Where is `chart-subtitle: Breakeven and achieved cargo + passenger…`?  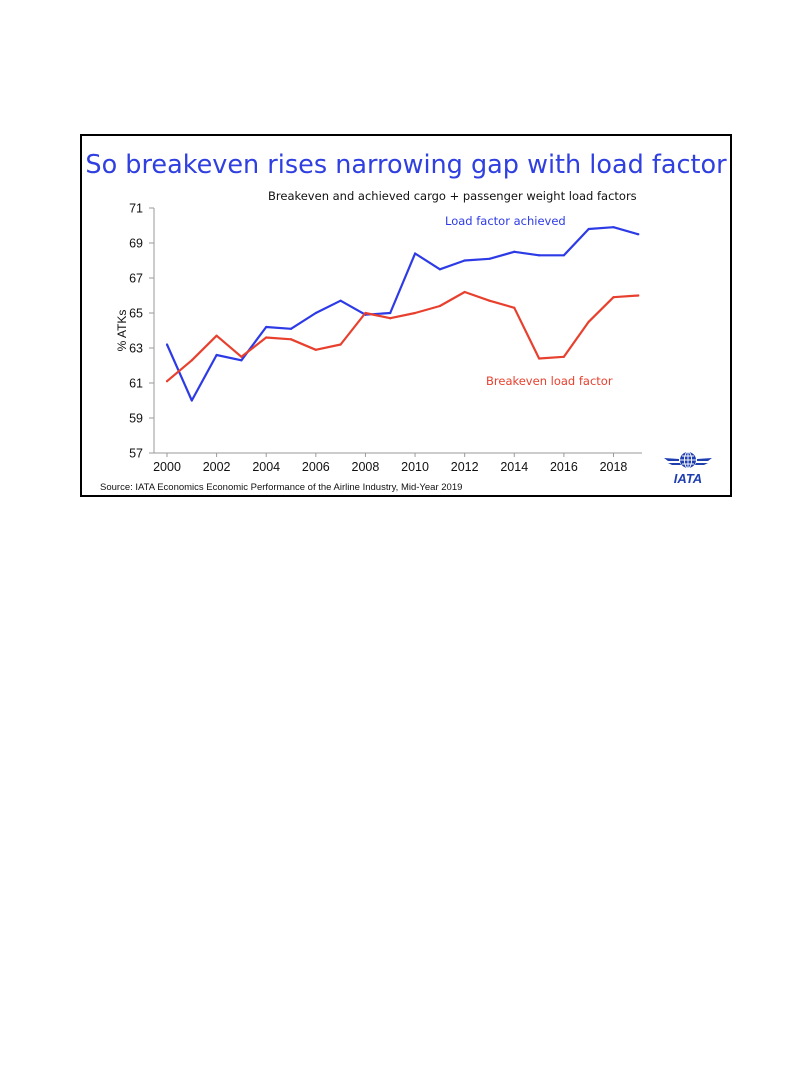 chart-subtitle: Breakeven and achieved cargo + passenger… is located at coordinates (452, 196).